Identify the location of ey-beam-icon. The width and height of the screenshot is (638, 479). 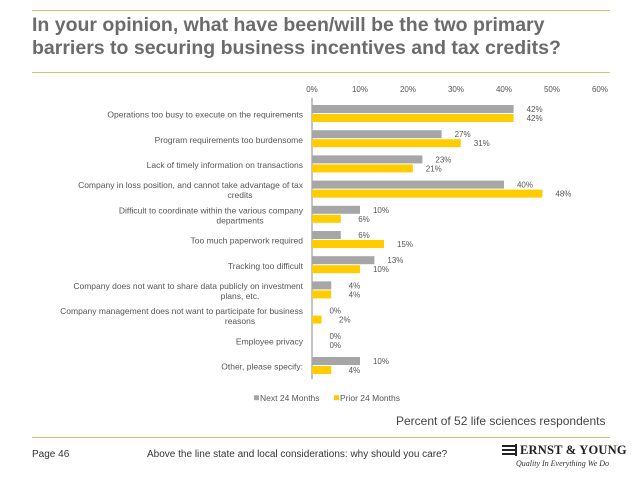
(509, 450).